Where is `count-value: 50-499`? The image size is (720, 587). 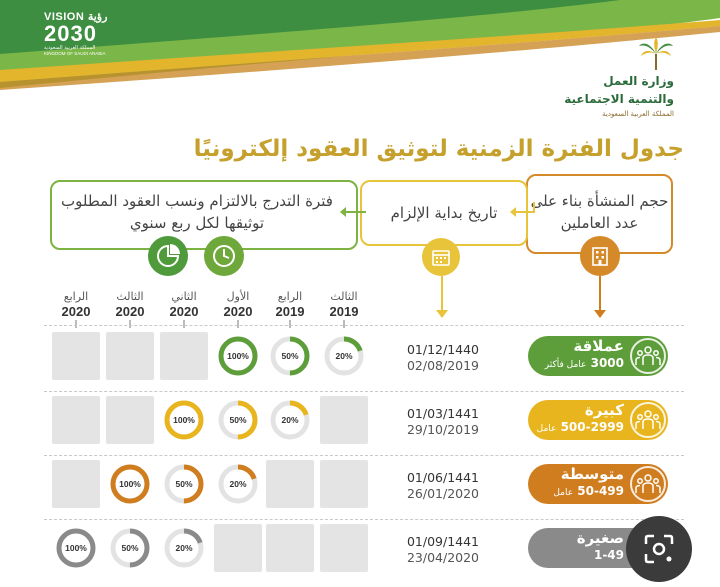 count-value: 50-499 is located at coordinates (600, 491).